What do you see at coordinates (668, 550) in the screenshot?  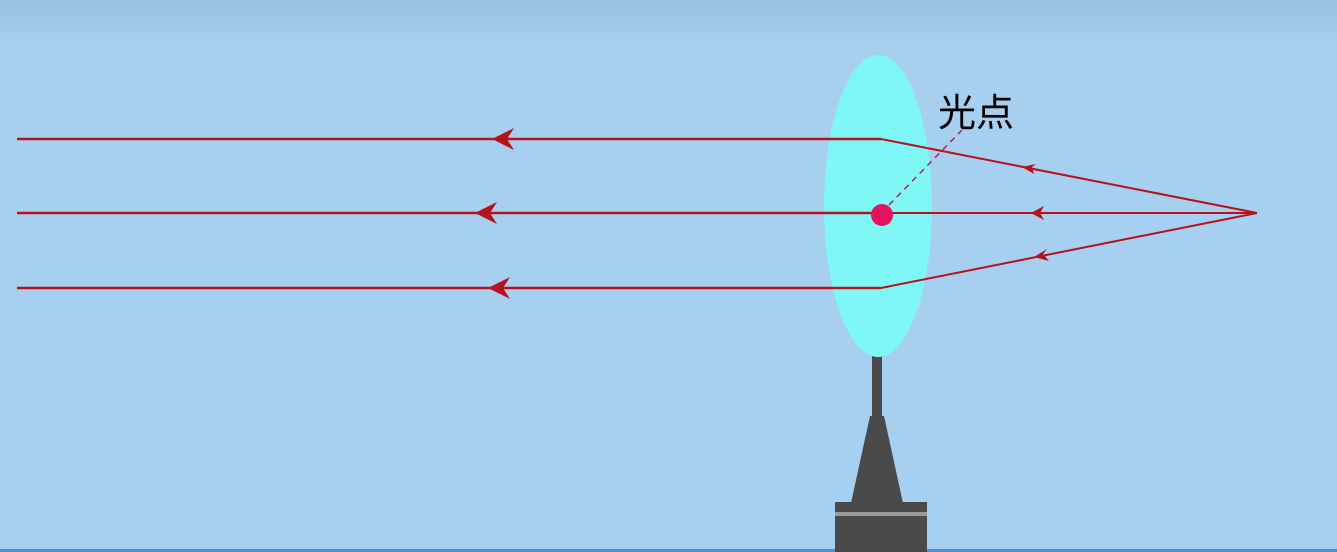 I see `bottom-edge` at bounding box center [668, 550].